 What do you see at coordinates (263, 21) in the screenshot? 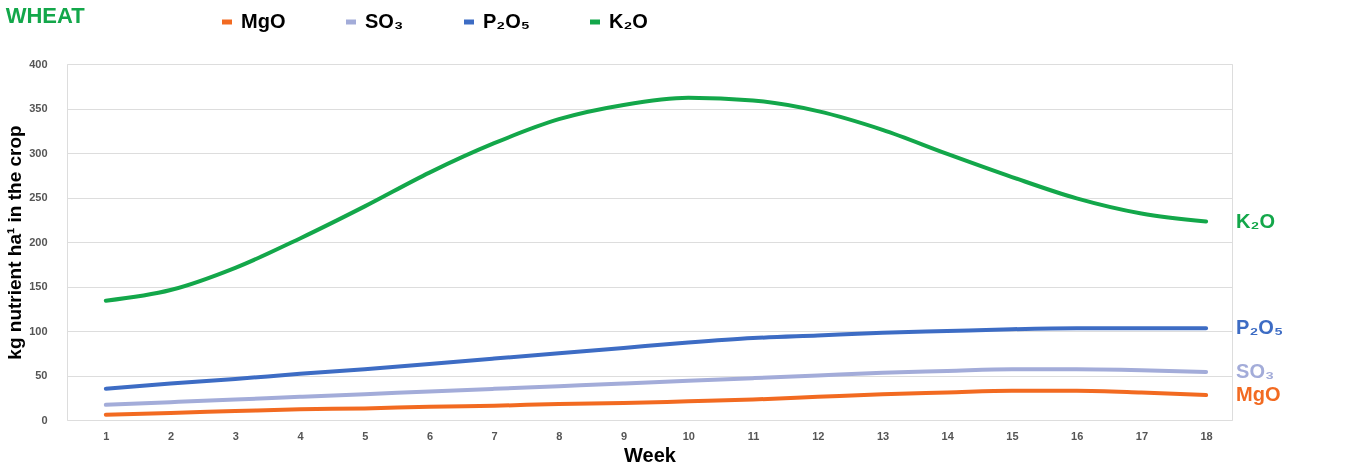
I see `legend-label: MgO` at bounding box center [263, 21].